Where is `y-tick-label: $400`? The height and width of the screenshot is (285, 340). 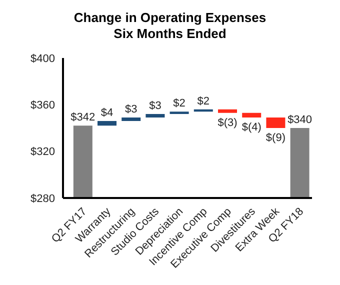
y-tick-label: $400 is located at coordinates (42, 58).